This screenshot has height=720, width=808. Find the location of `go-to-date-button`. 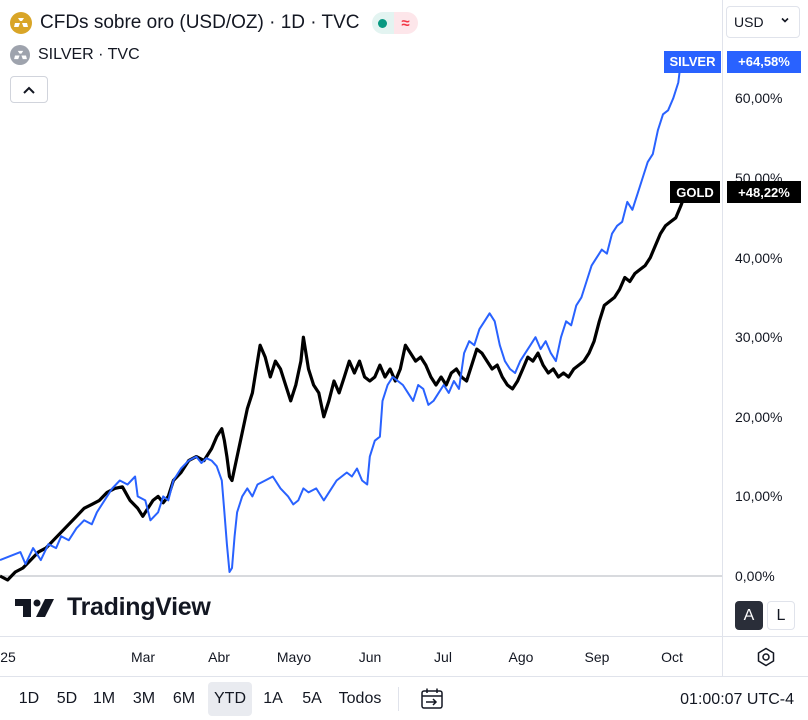

go-to-date-button is located at coordinates (432, 699).